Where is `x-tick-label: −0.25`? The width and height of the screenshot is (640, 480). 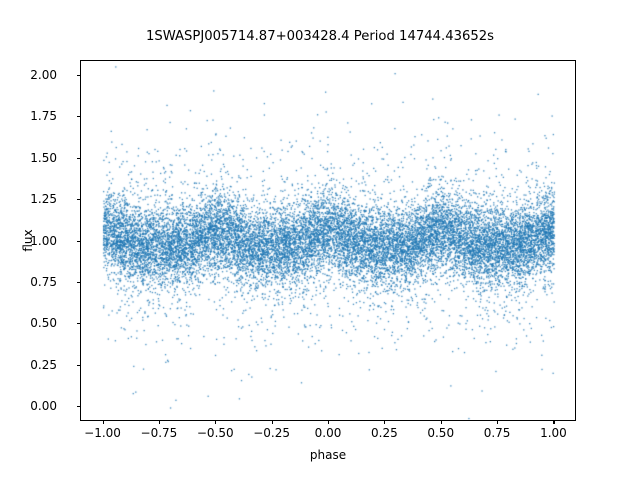 x-tick-label: −0.25 is located at coordinates (272, 433).